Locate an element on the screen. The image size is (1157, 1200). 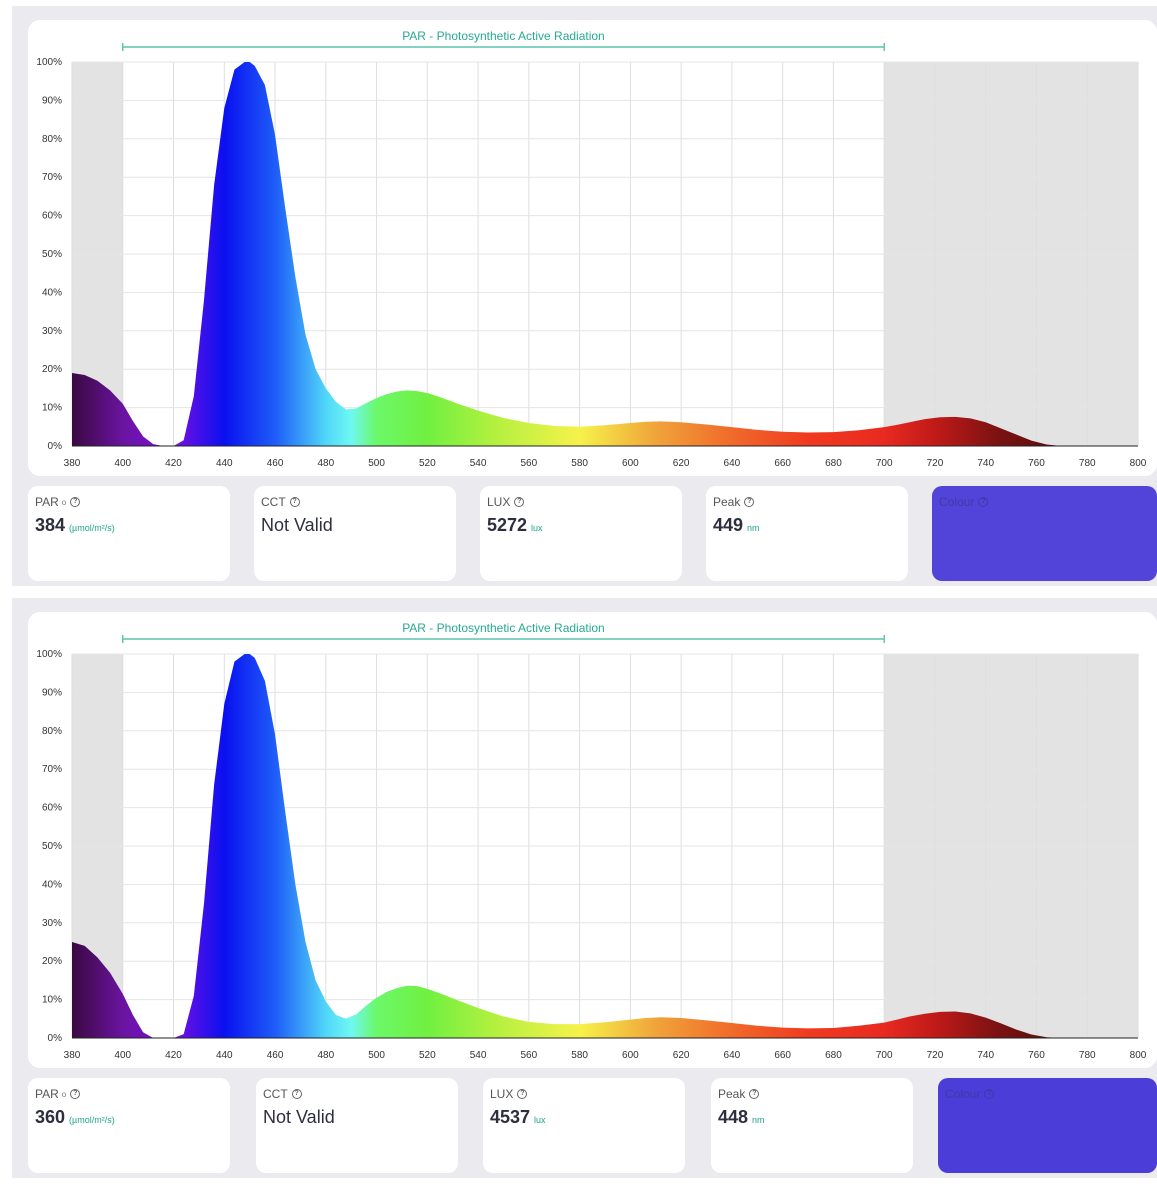
x-tick-label: 380 is located at coordinates (72, 463).